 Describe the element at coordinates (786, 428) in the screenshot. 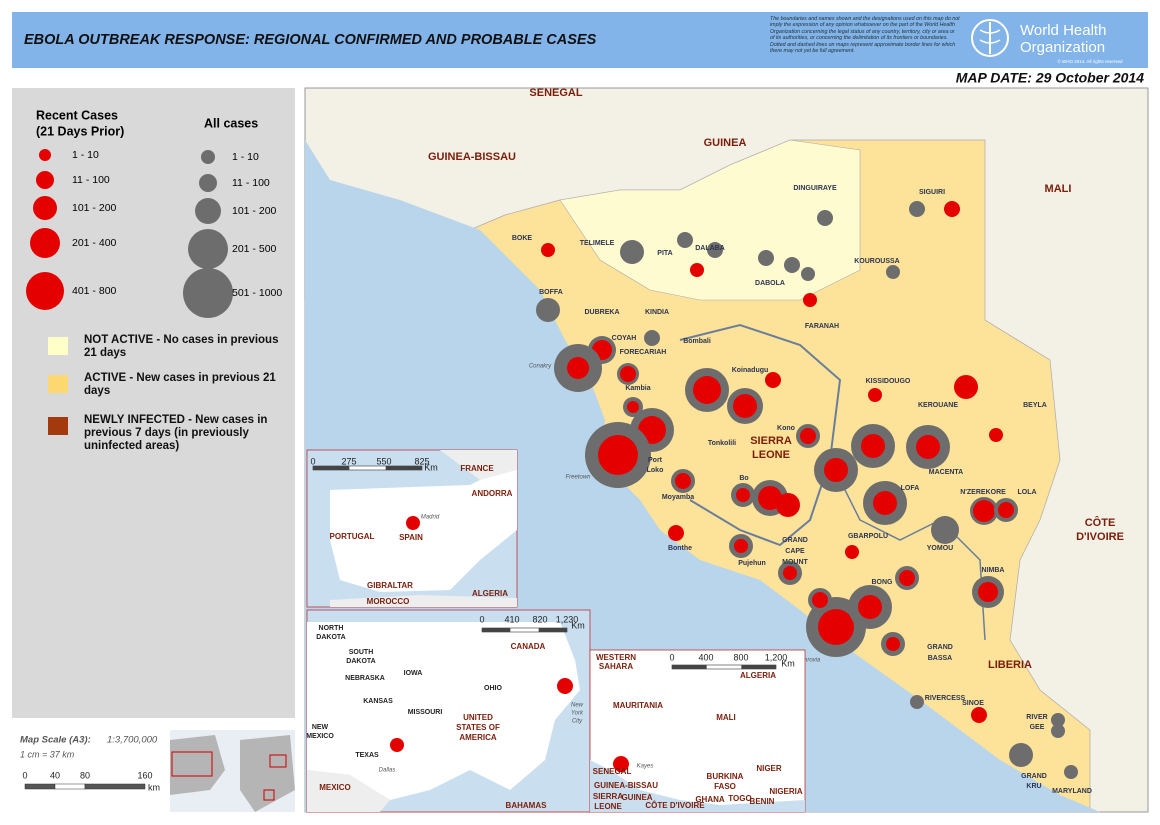

I see `place-label: Kono` at that location.